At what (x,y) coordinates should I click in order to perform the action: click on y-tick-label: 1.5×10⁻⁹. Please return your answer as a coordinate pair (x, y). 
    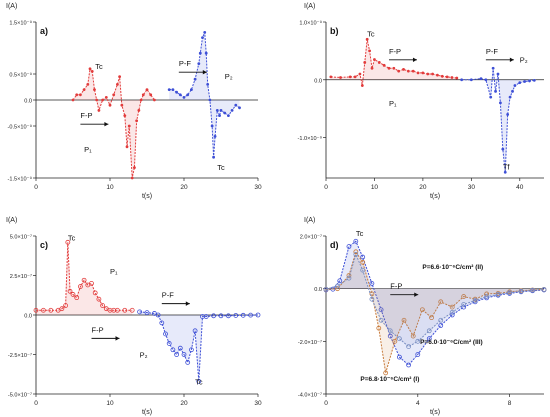
    Looking at the image, I should click on (20, 23).